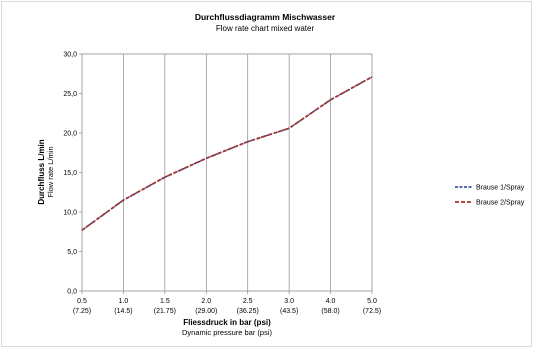 The height and width of the screenshot is (349, 534). Describe the element at coordinates (265, 28) in the screenshot. I see `chart-subtitle: Flow rate chart mixed water` at that location.